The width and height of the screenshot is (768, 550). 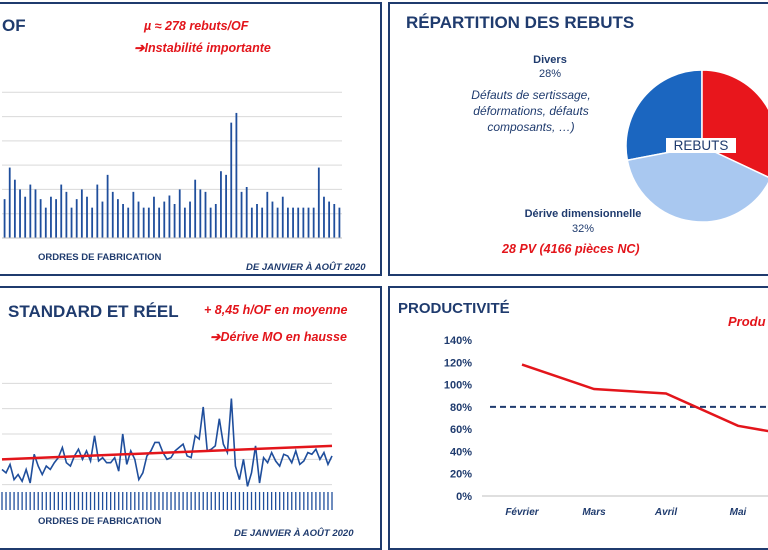 What do you see at coordinates (276, 310) in the screenshot?
I see `average-note: + 8,45 h/OF en moyenne` at bounding box center [276, 310].